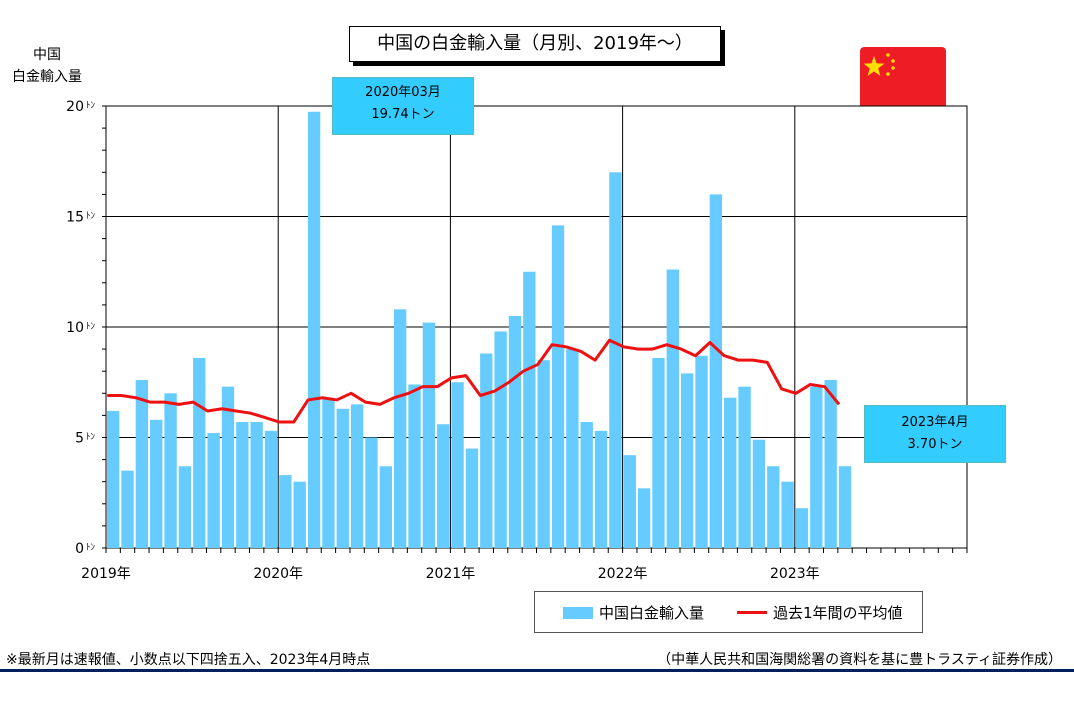 The height and width of the screenshot is (707, 1074). Describe the element at coordinates (47, 77) in the screenshot. I see `y-axis-label-line2: 白金輸入量` at that location.